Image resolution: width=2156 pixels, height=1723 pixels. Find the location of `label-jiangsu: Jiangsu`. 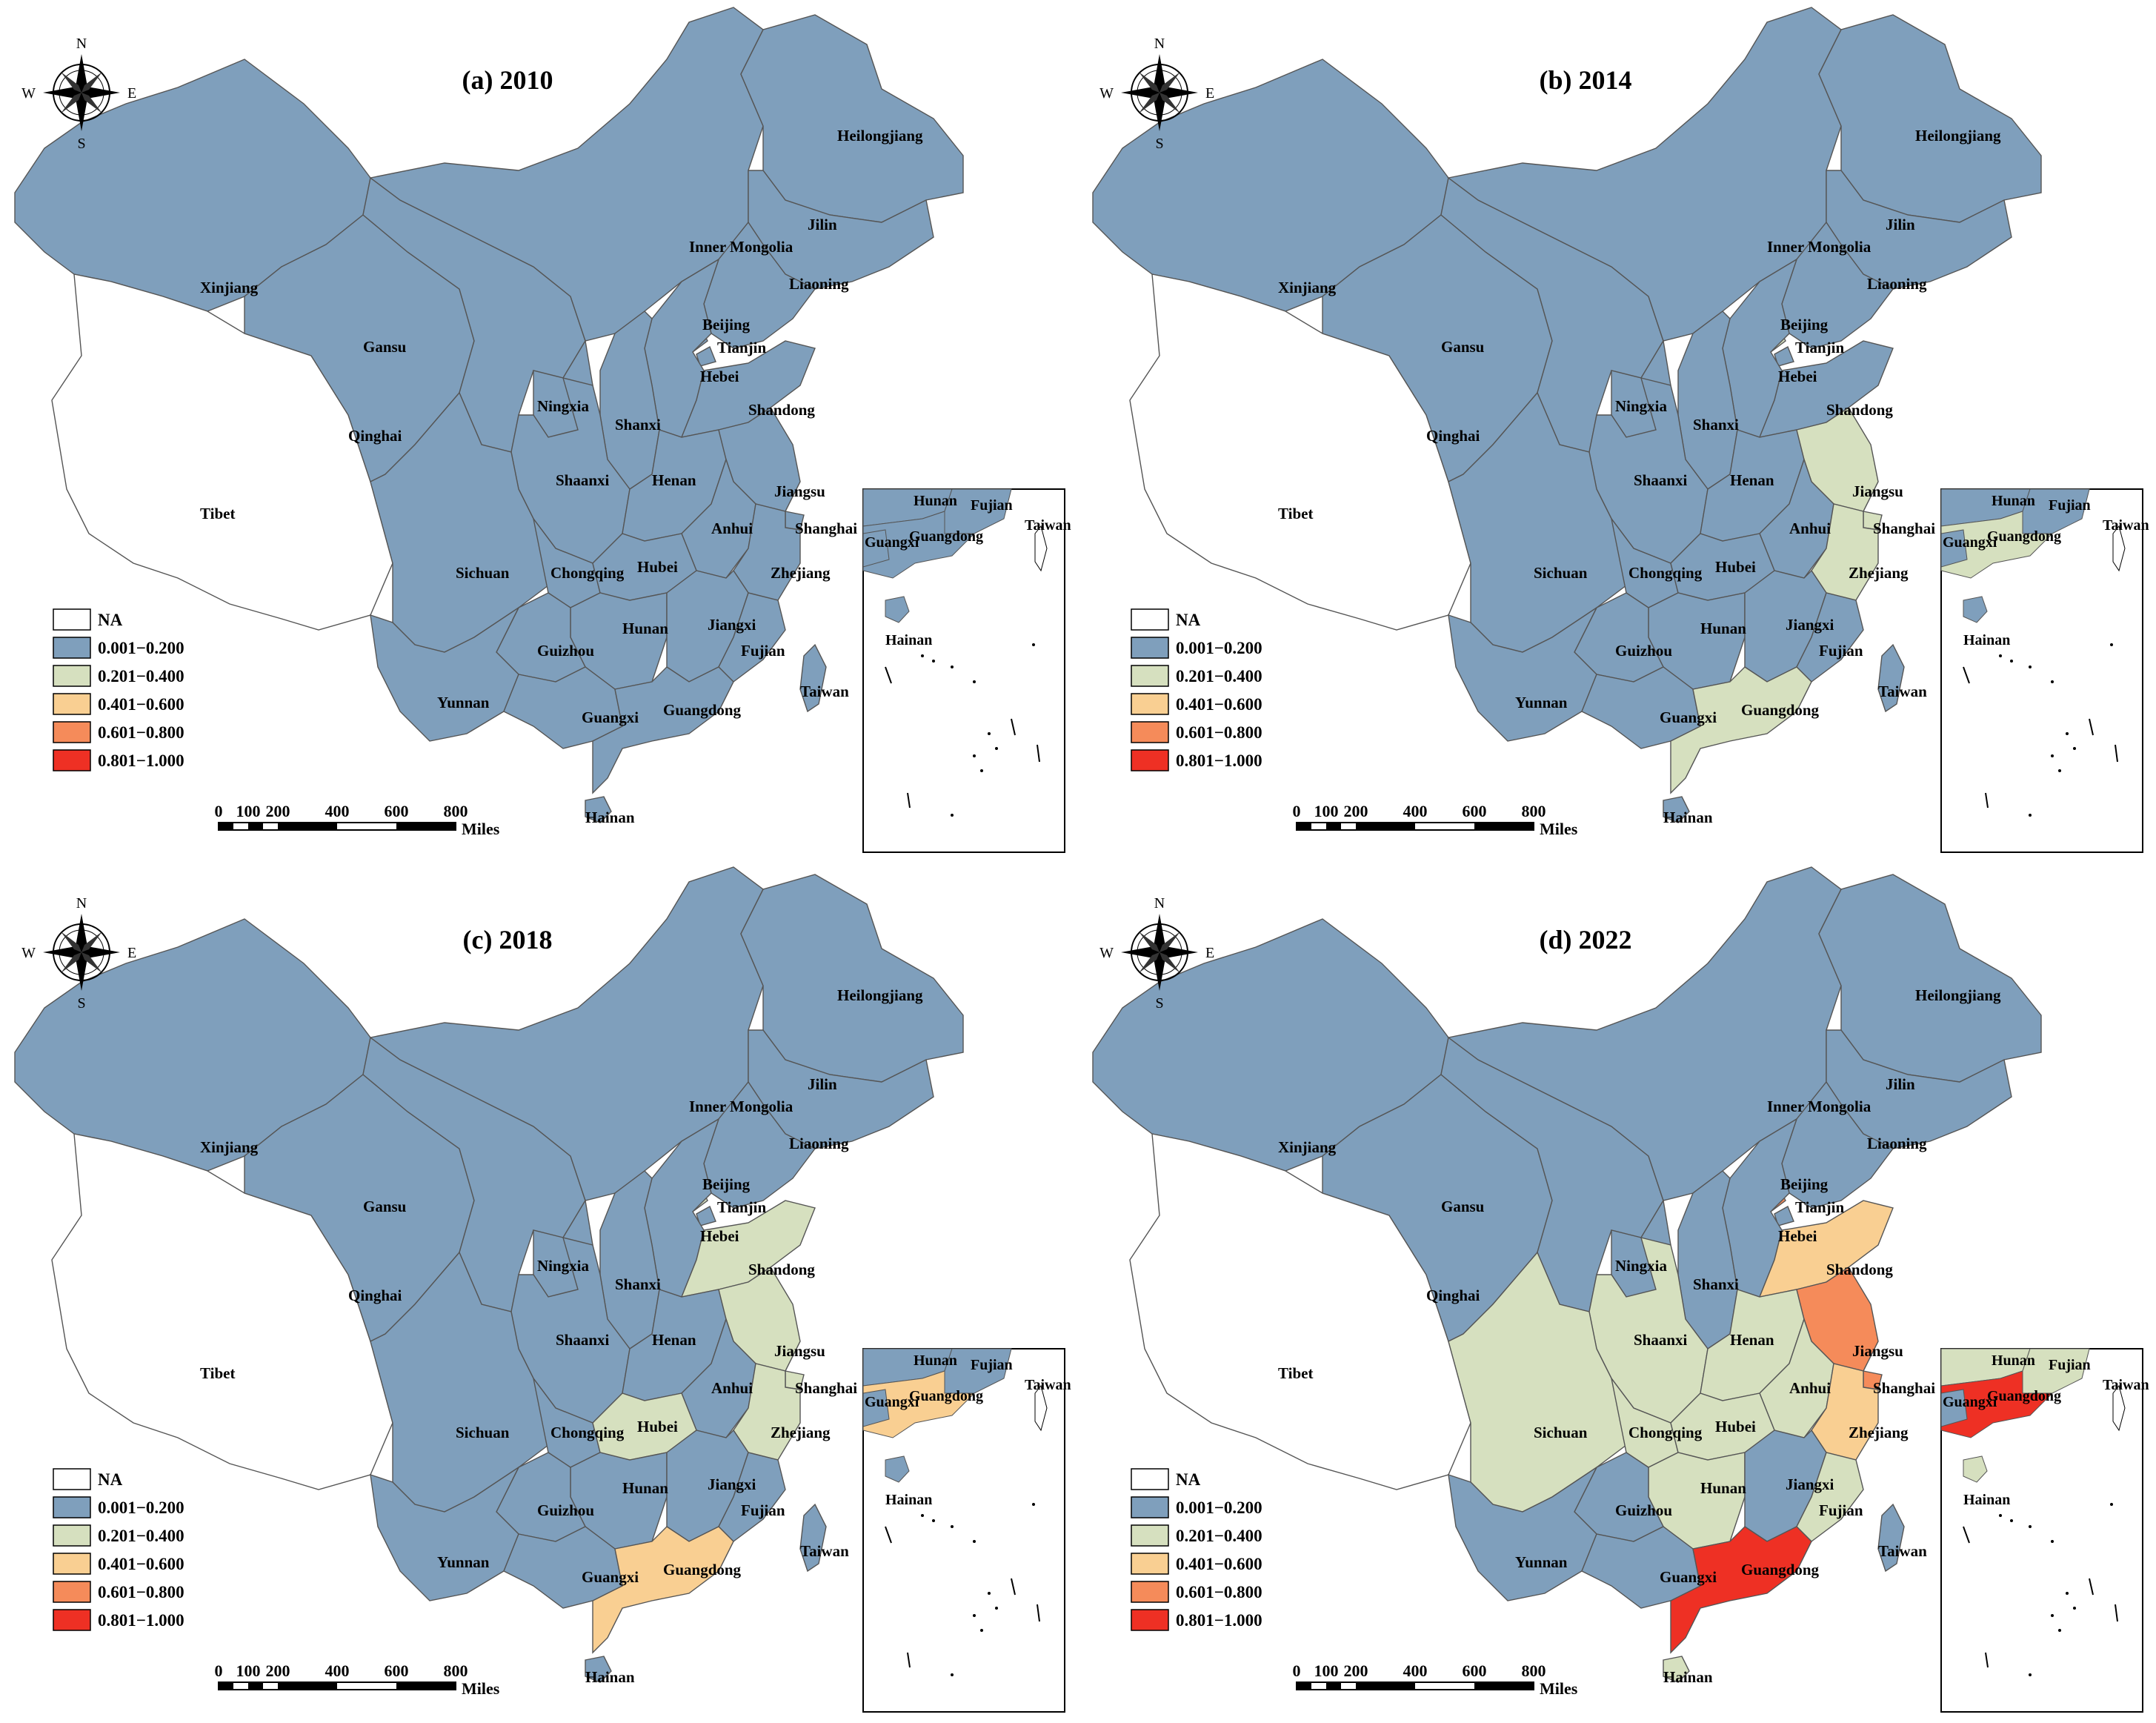

label-jiangsu: Jiangsu is located at coordinates (1877, 491).